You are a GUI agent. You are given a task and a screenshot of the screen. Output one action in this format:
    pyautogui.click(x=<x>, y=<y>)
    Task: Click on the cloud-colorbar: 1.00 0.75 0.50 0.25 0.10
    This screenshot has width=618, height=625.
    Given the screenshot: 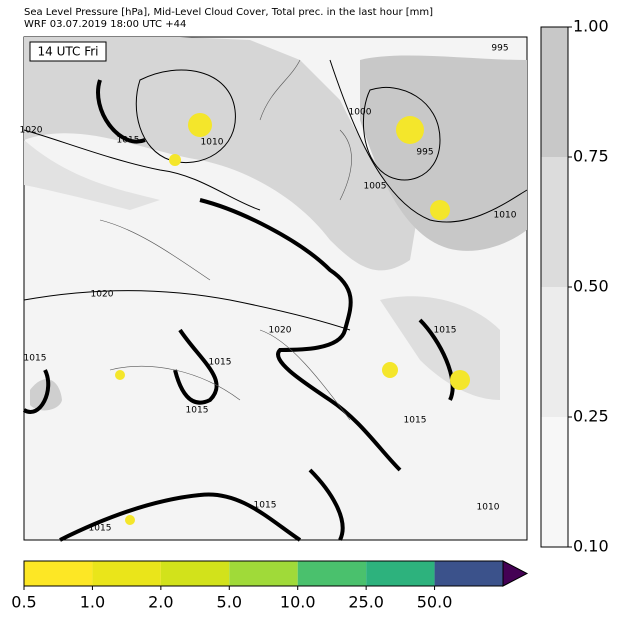 What is the action you would take?
    pyautogui.click(x=574, y=286)
    